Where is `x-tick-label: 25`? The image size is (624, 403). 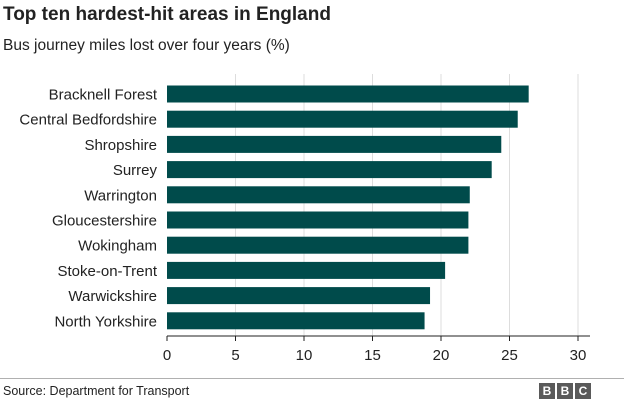
x-tick-label: 25 is located at coordinates (509, 355).